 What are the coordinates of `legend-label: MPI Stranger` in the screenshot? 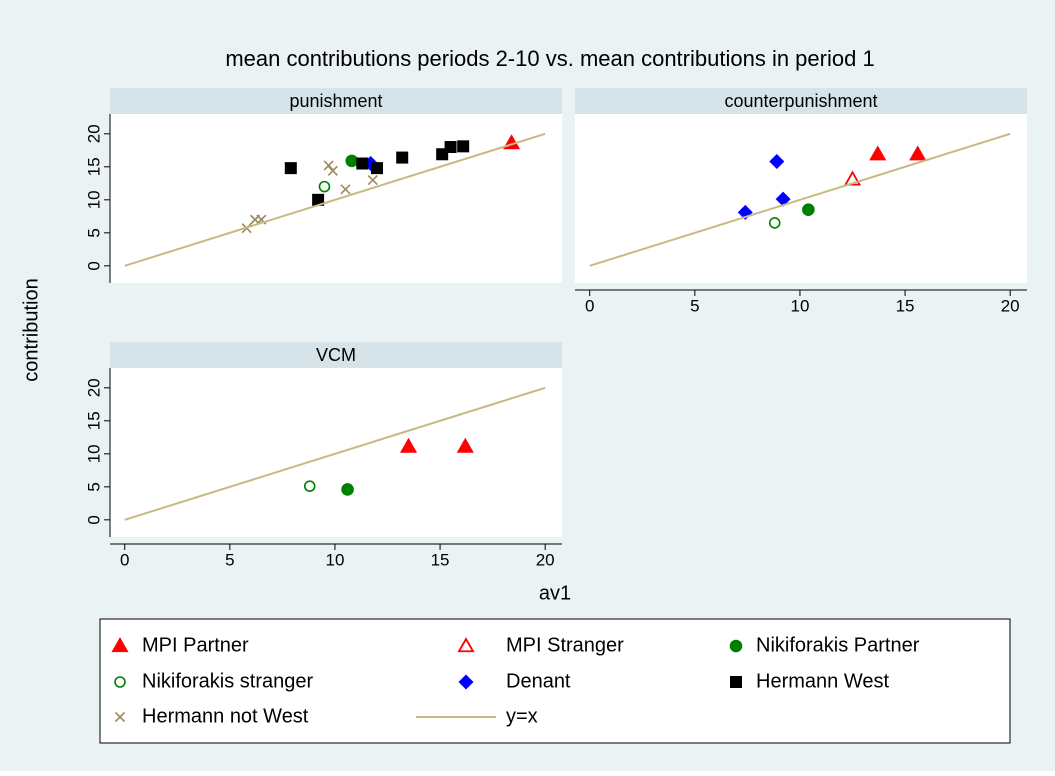 It's located at (565, 645).